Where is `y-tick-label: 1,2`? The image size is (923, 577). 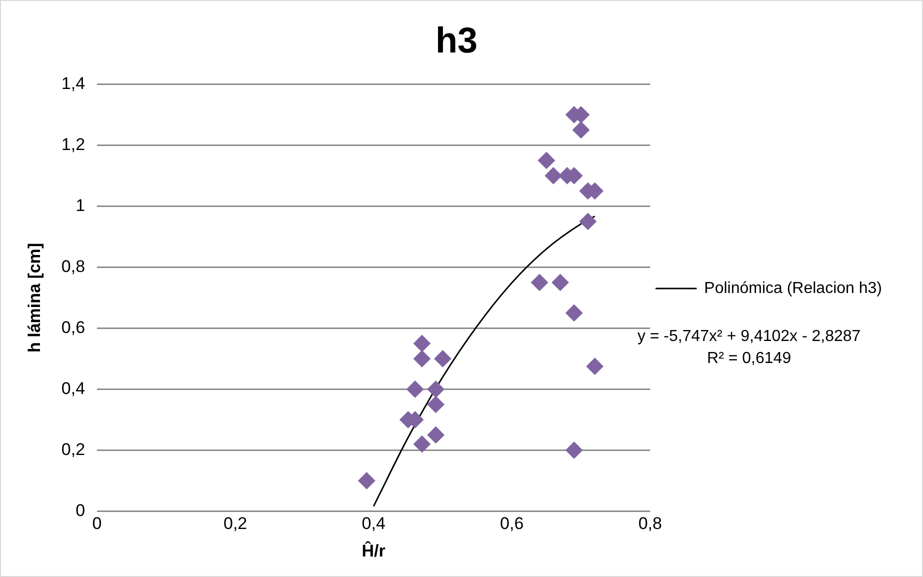 y-tick-label: 1,2 is located at coordinates (73, 144).